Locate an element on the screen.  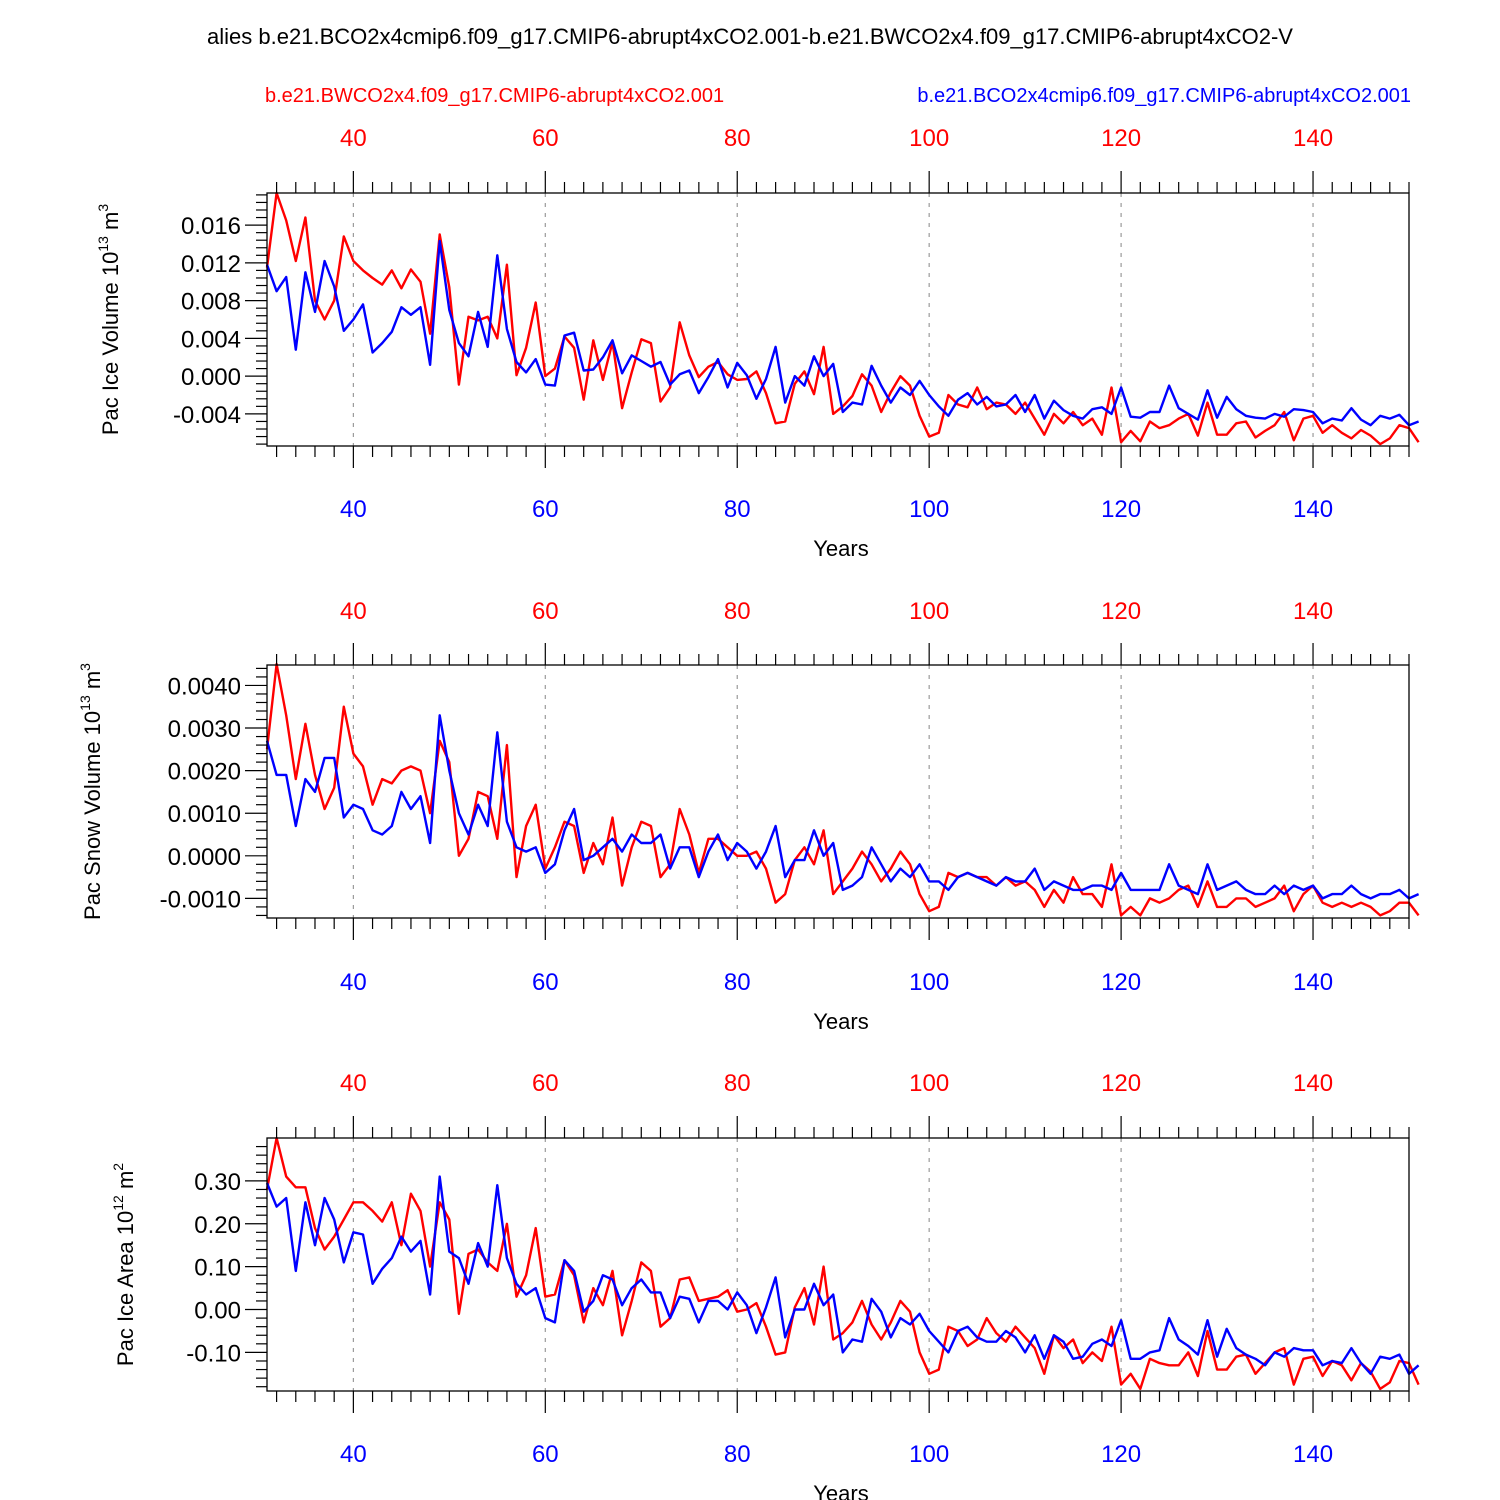
y-tick-label: 0.00 is located at coordinates (217, 1311).